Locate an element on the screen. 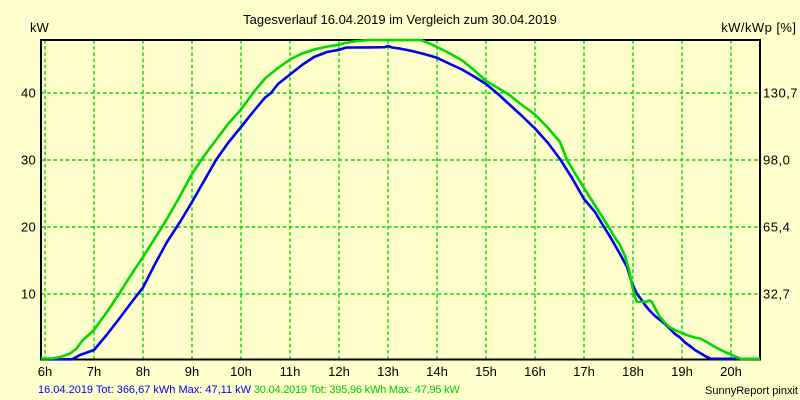  svg-text: 130,7 is located at coordinates (780, 93).